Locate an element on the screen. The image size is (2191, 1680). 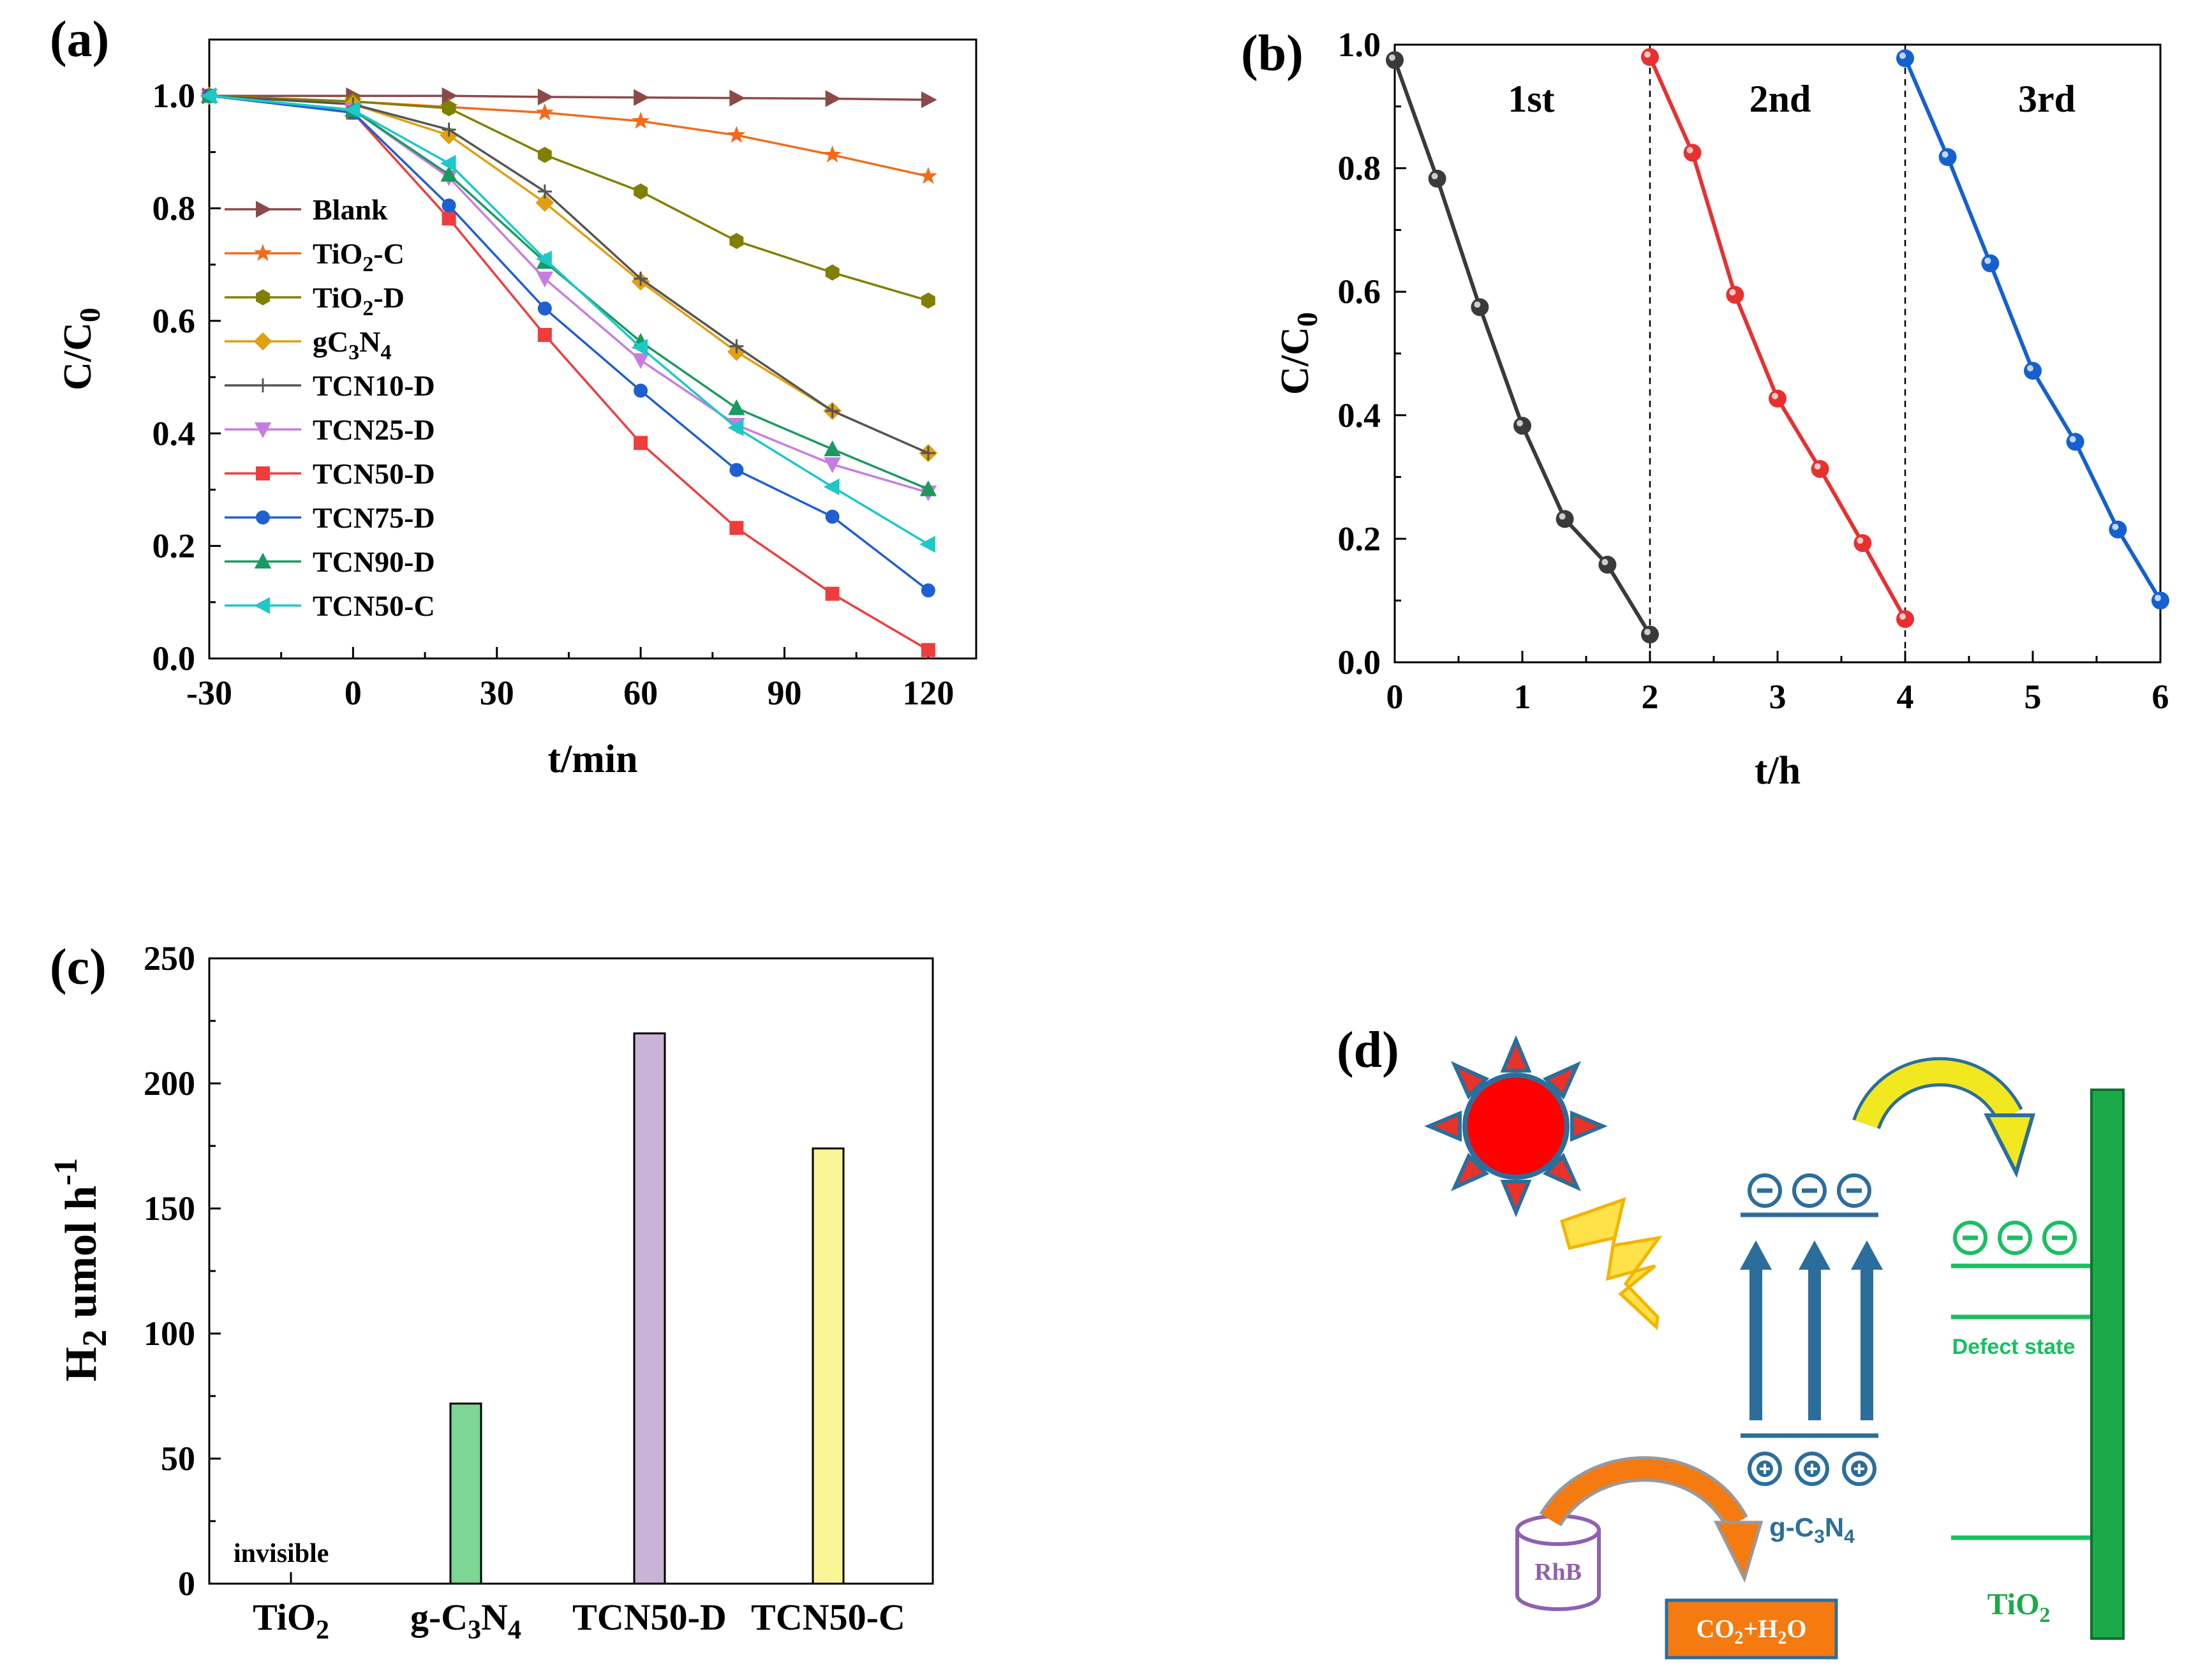
legend-label: TiO2-D is located at coordinates (359, 300).